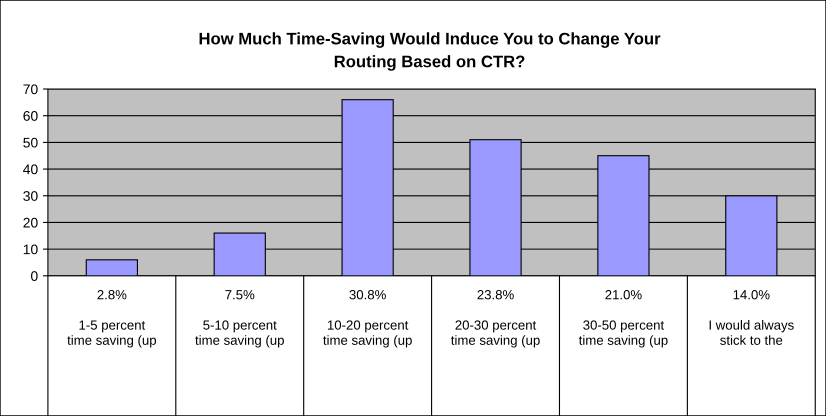 The image size is (826, 416). What do you see at coordinates (430, 51) in the screenshot?
I see `chart-title: How Much Time-Saving Would Induce You to Change Your Routing Based on CTR?` at bounding box center [430, 51].